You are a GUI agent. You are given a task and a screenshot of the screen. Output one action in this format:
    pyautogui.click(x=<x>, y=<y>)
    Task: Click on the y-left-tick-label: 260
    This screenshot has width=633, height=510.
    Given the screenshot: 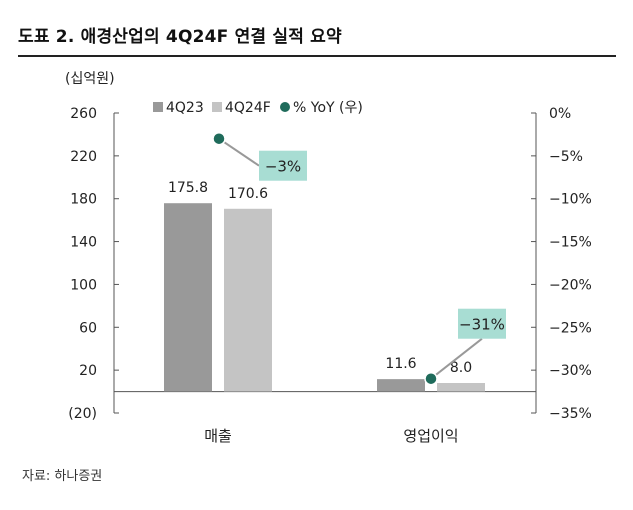 What is the action you would take?
    pyautogui.click(x=83, y=114)
    